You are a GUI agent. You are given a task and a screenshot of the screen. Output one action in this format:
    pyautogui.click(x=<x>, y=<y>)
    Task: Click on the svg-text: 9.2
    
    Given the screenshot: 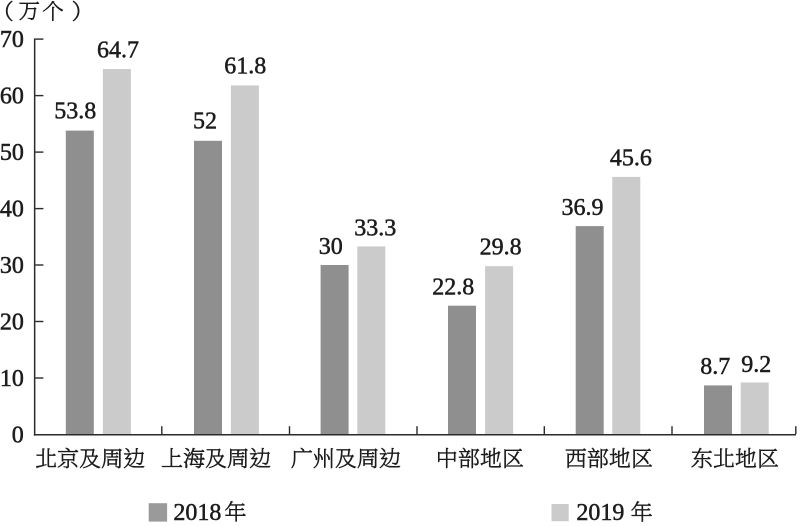 What is the action you would take?
    pyautogui.click(x=756, y=365)
    